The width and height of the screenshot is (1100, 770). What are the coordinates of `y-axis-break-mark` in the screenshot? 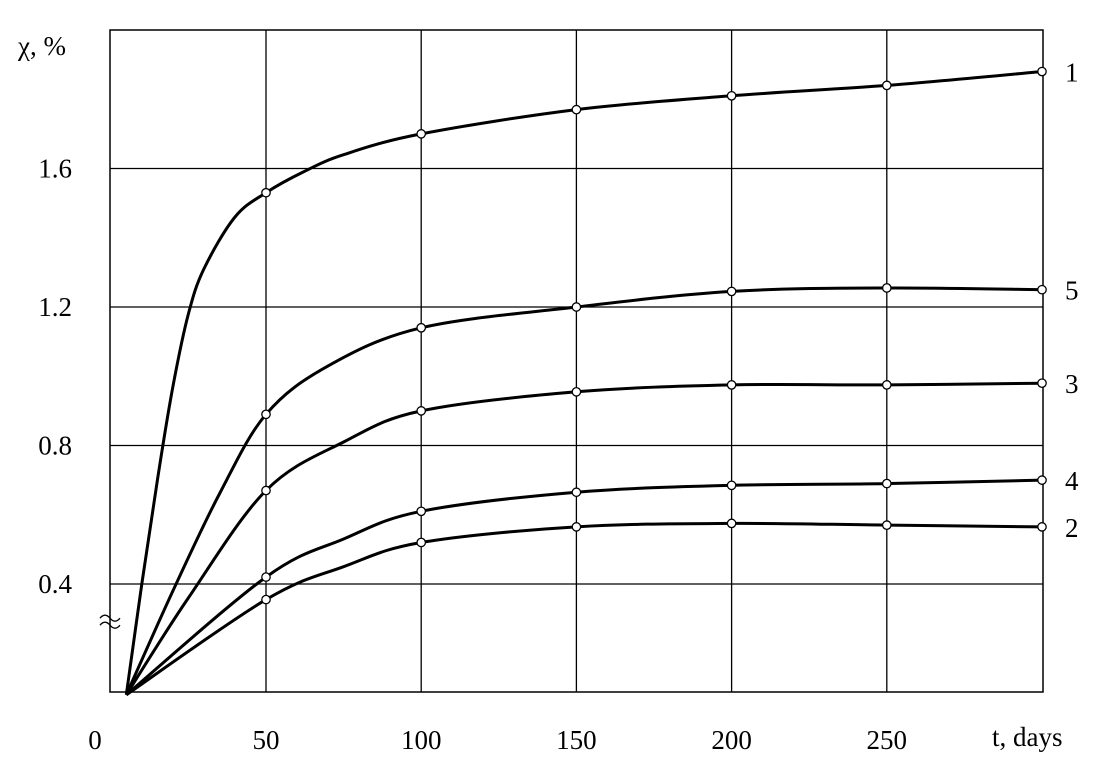 It's located at (110, 621).